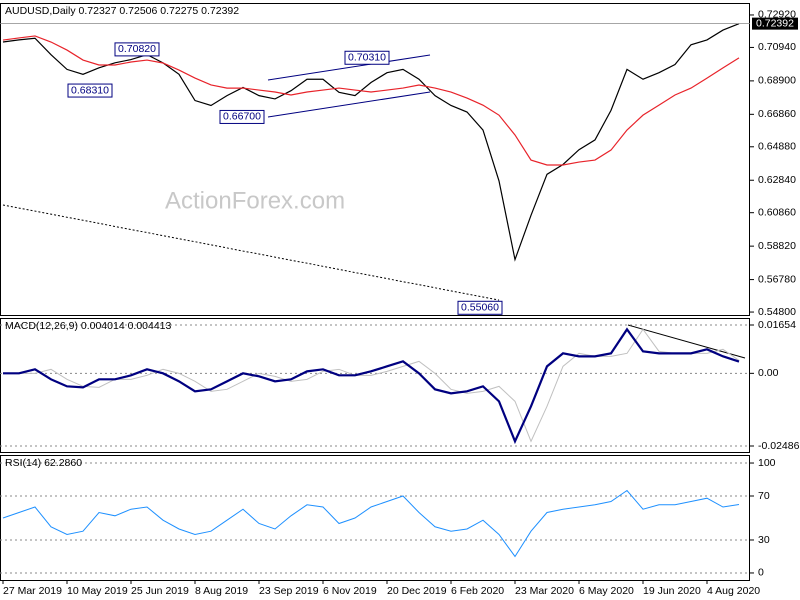 This screenshot has width=800, height=600. What do you see at coordinates (43, 463) in the screenshot?
I see `panel-header: RSI(14) 62.2860` at bounding box center [43, 463].